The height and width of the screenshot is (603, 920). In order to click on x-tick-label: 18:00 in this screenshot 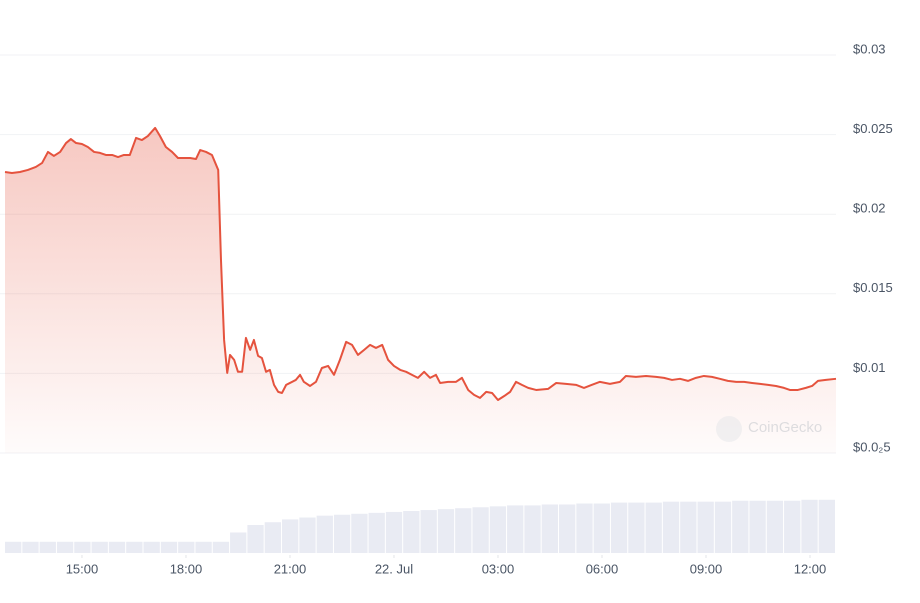, I will do `click(186, 568)`.